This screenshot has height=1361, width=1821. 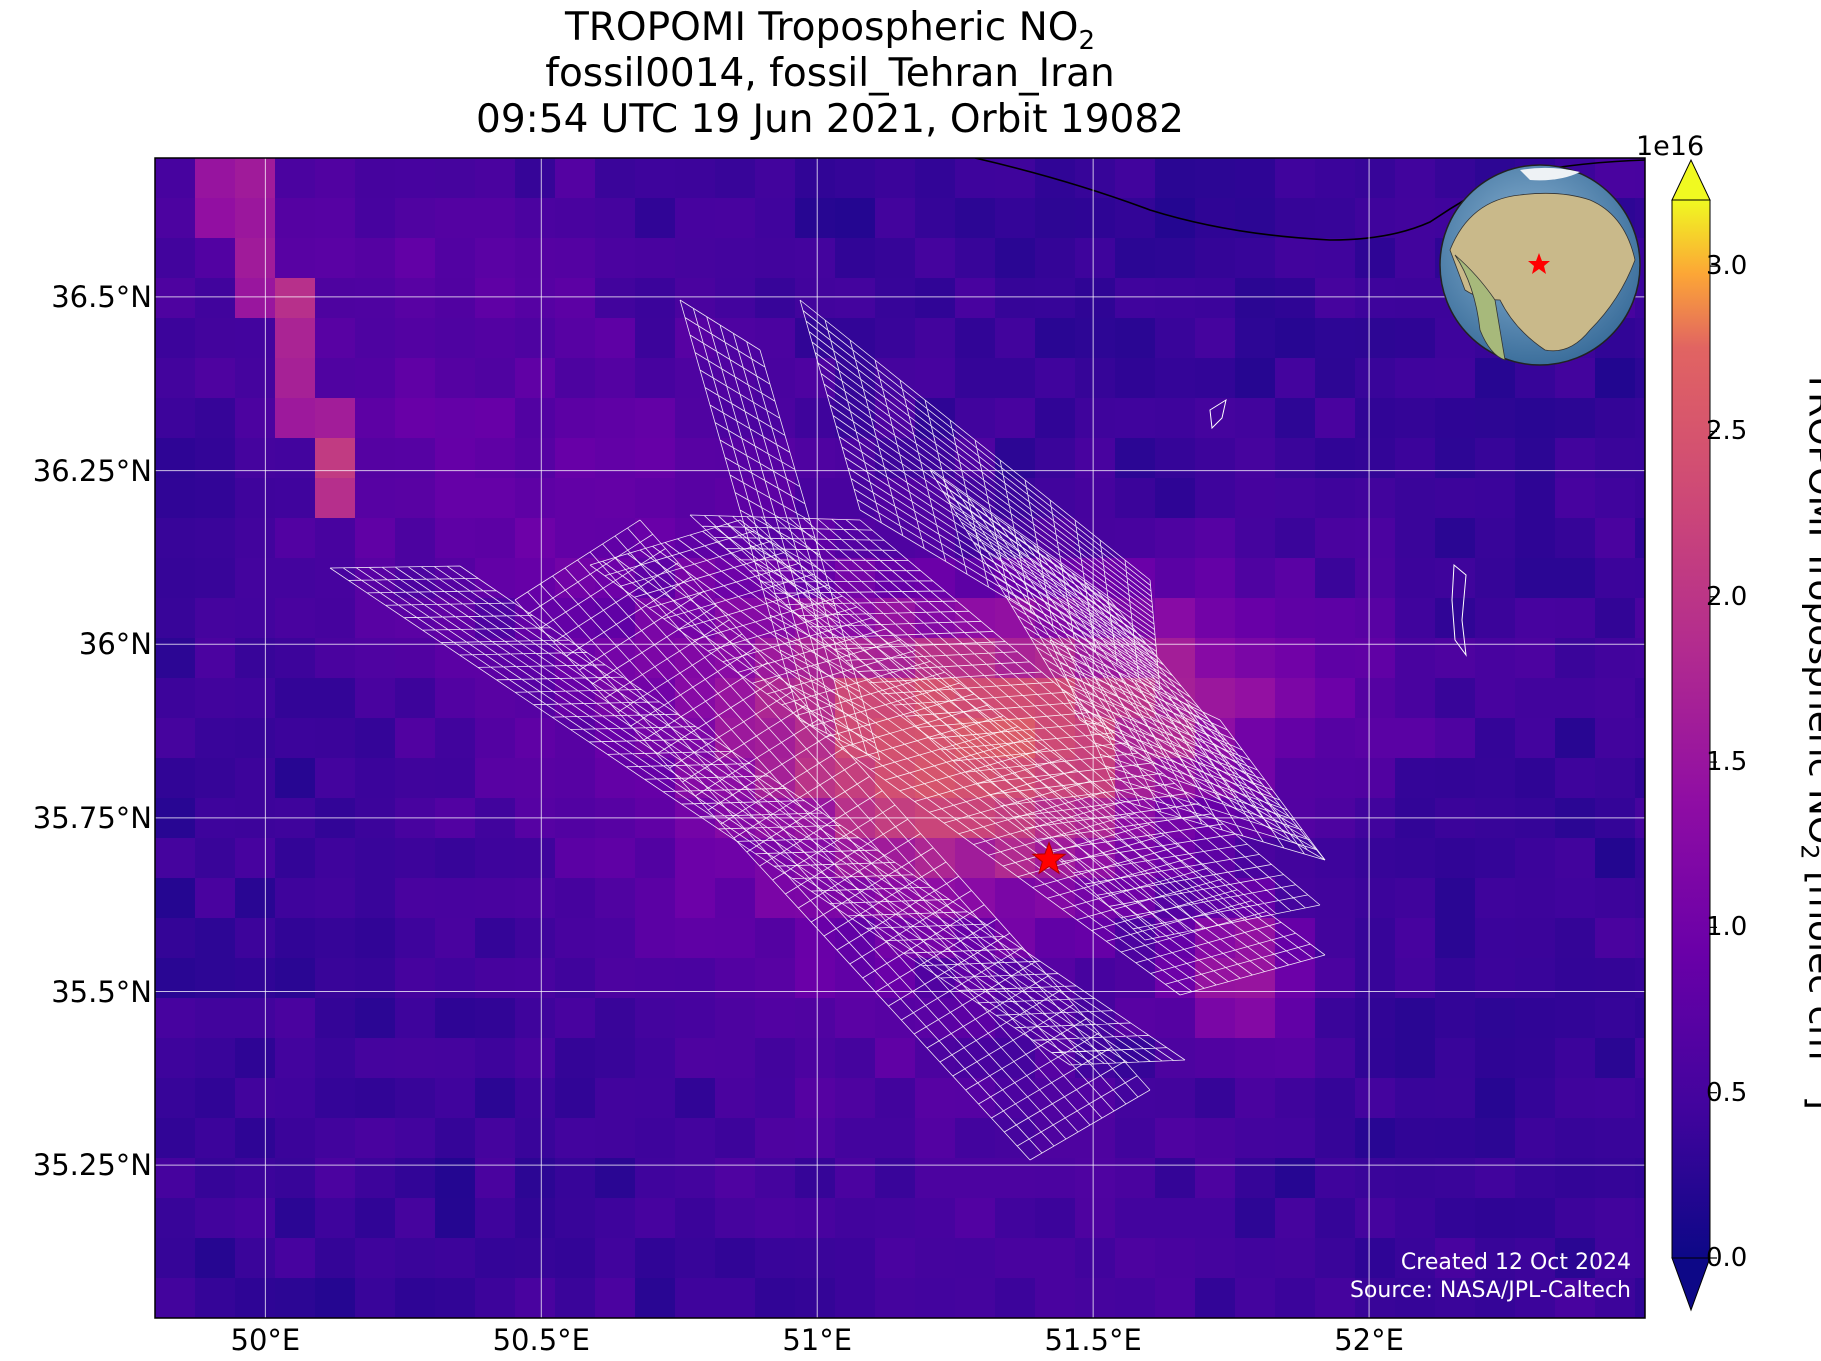 What do you see at coordinates (1727, 927) in the screenshot?
I see `colorbar-tick-label: 1.0` at bounding box center [1727, 927].